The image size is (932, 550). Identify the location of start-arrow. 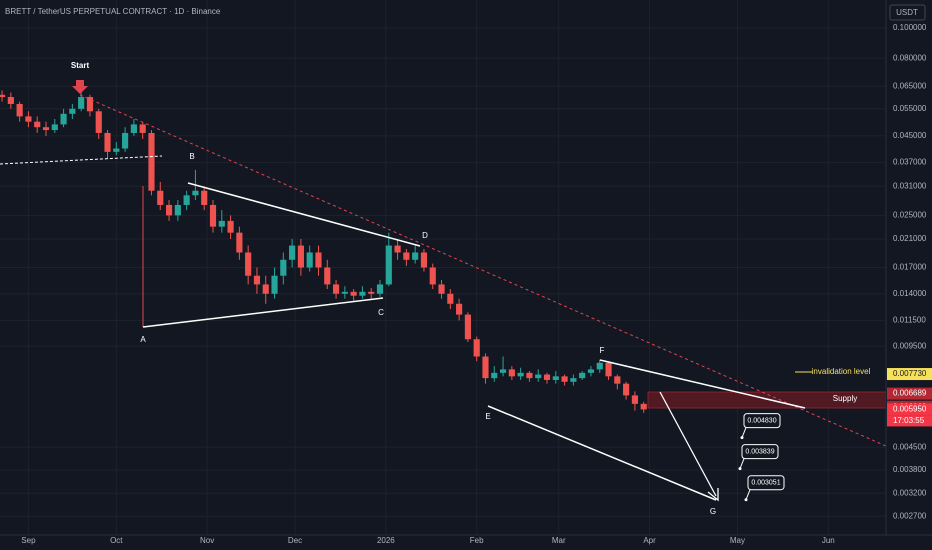
(80, 87).